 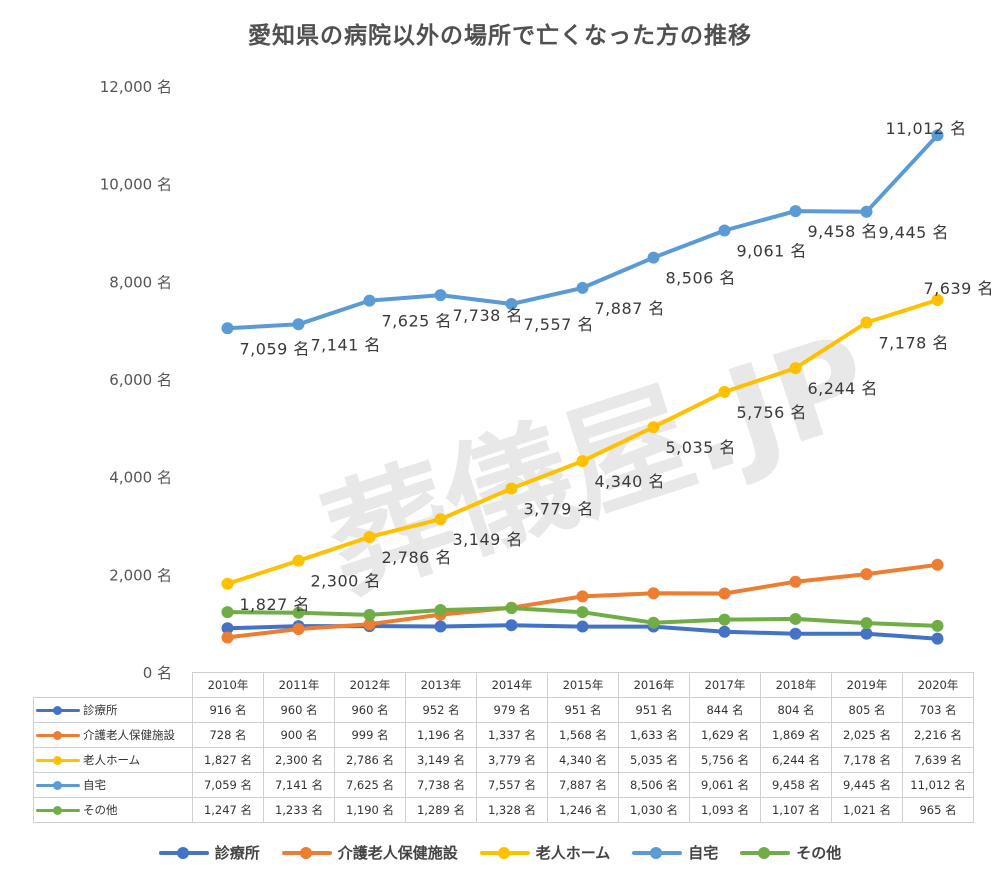 I want to click on data-label: 4,340 名, so click(x=630, y=481).